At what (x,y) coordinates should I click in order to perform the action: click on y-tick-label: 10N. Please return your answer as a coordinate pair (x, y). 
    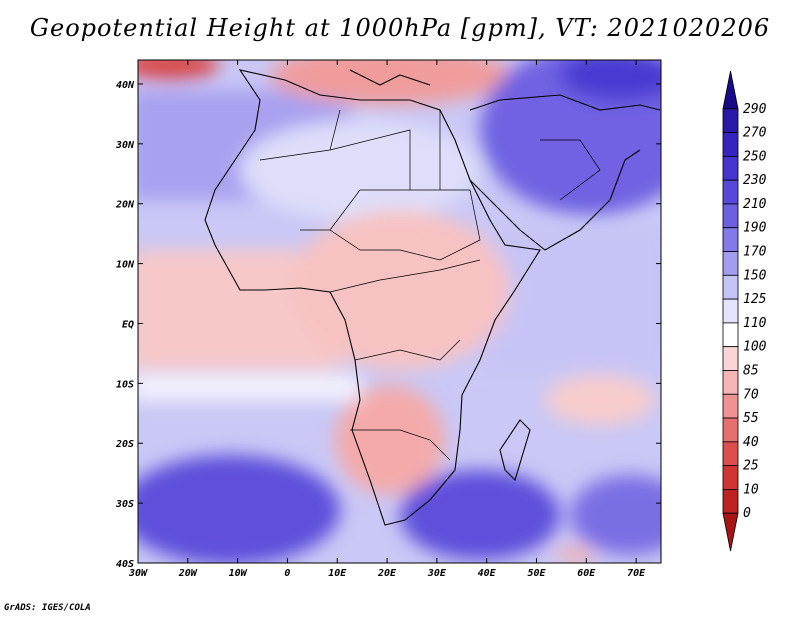
    Looking at the image, I should click on (125, 265).